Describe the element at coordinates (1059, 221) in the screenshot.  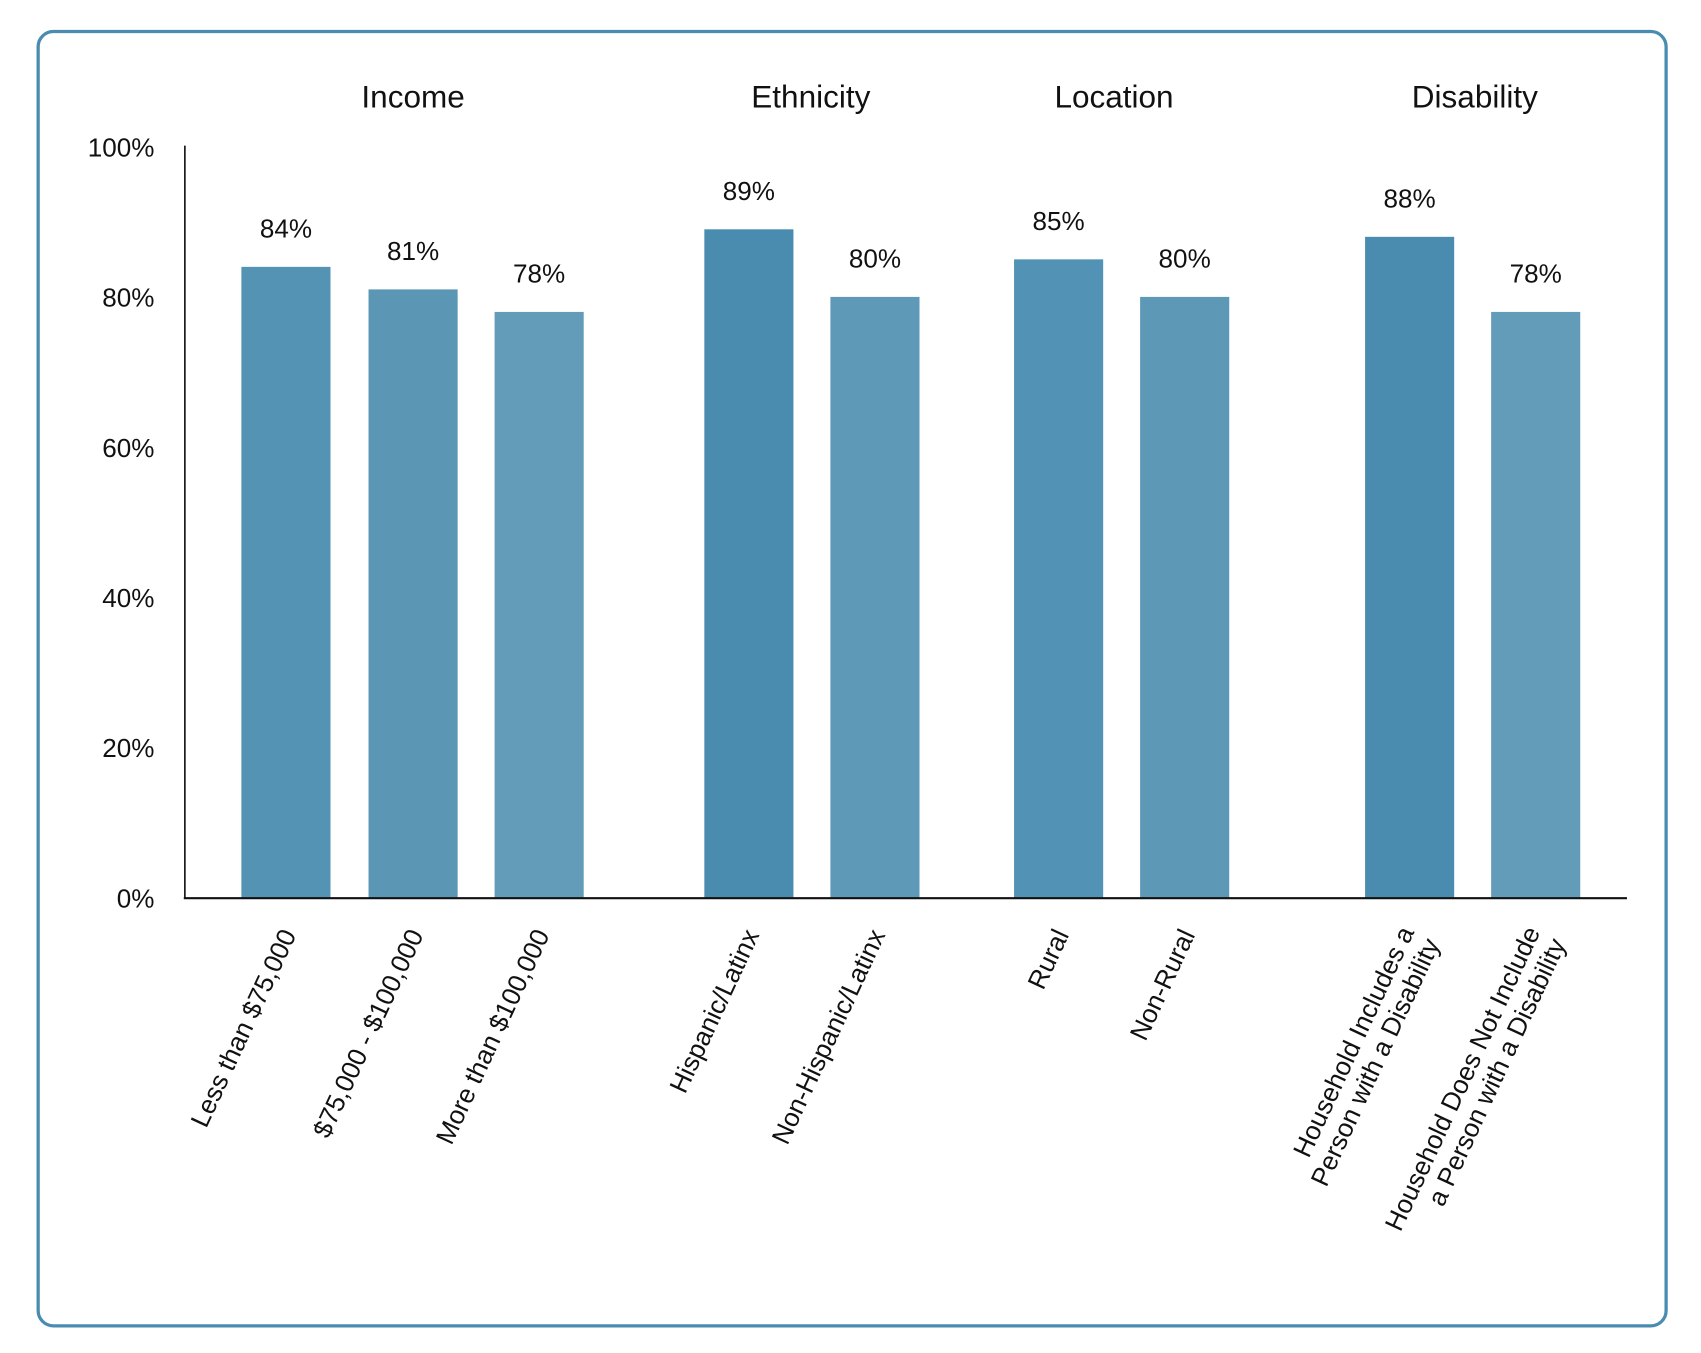
I see `value-label: 85%` at that location.